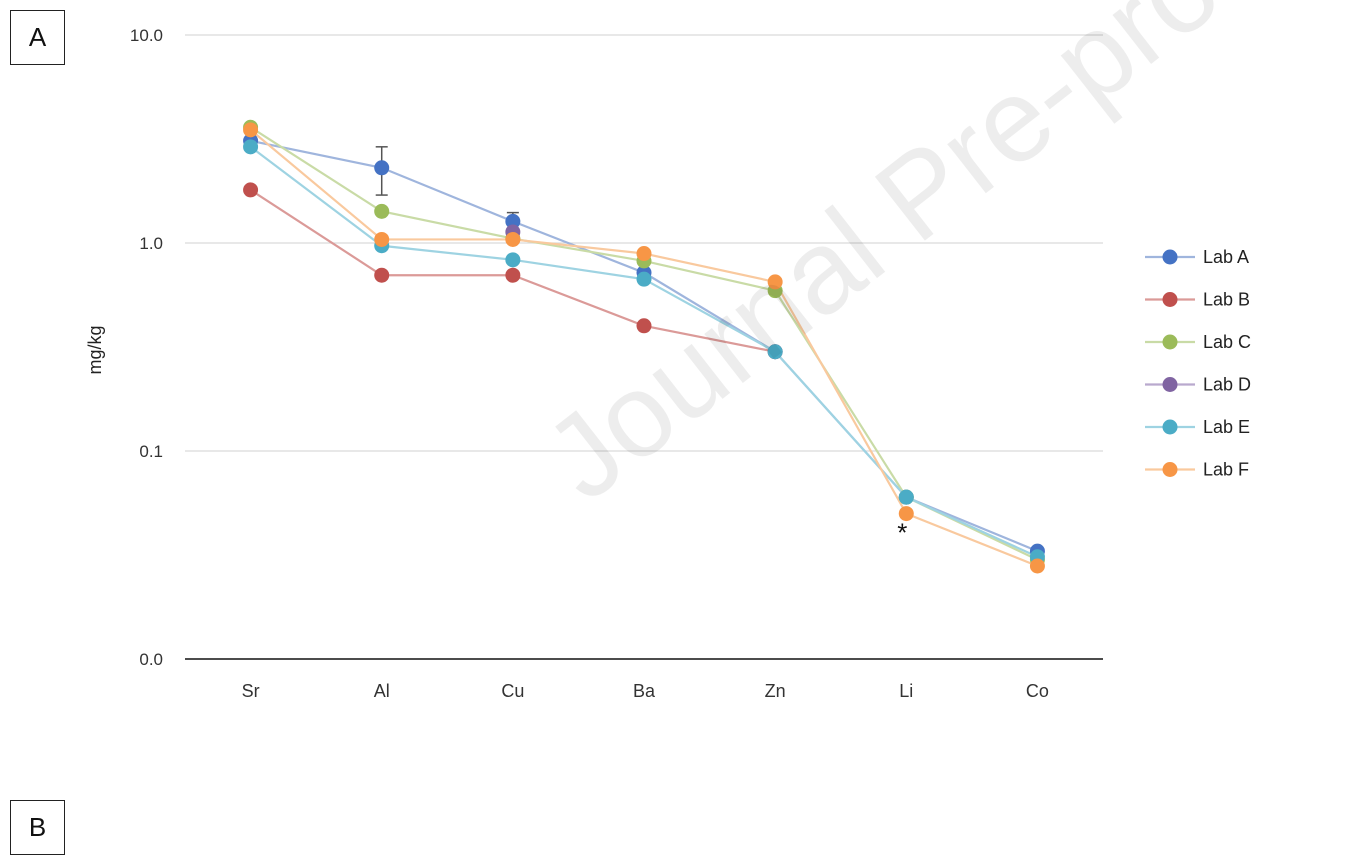 The width and height of the screenshot is (1370, 858). What do you see at coordinates (382, 691) in the screenshot?
I see `x-tick-label: Al` at bounding box center [382, 691].